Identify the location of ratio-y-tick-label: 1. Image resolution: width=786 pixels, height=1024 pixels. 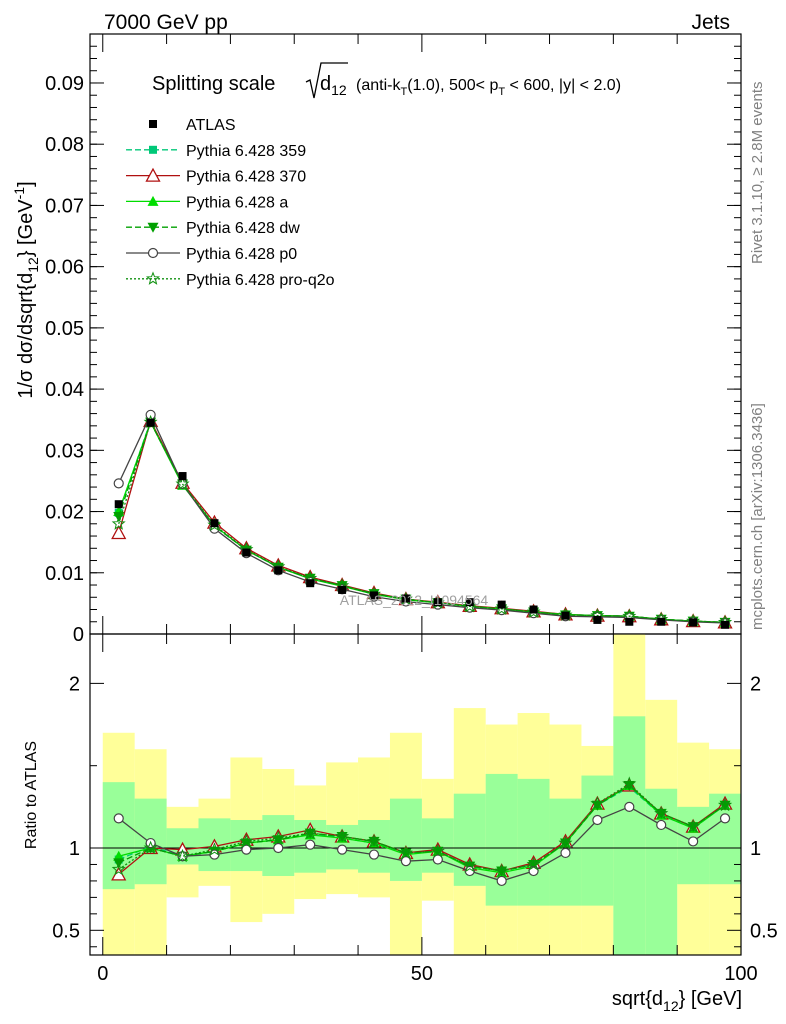
(74, 849).